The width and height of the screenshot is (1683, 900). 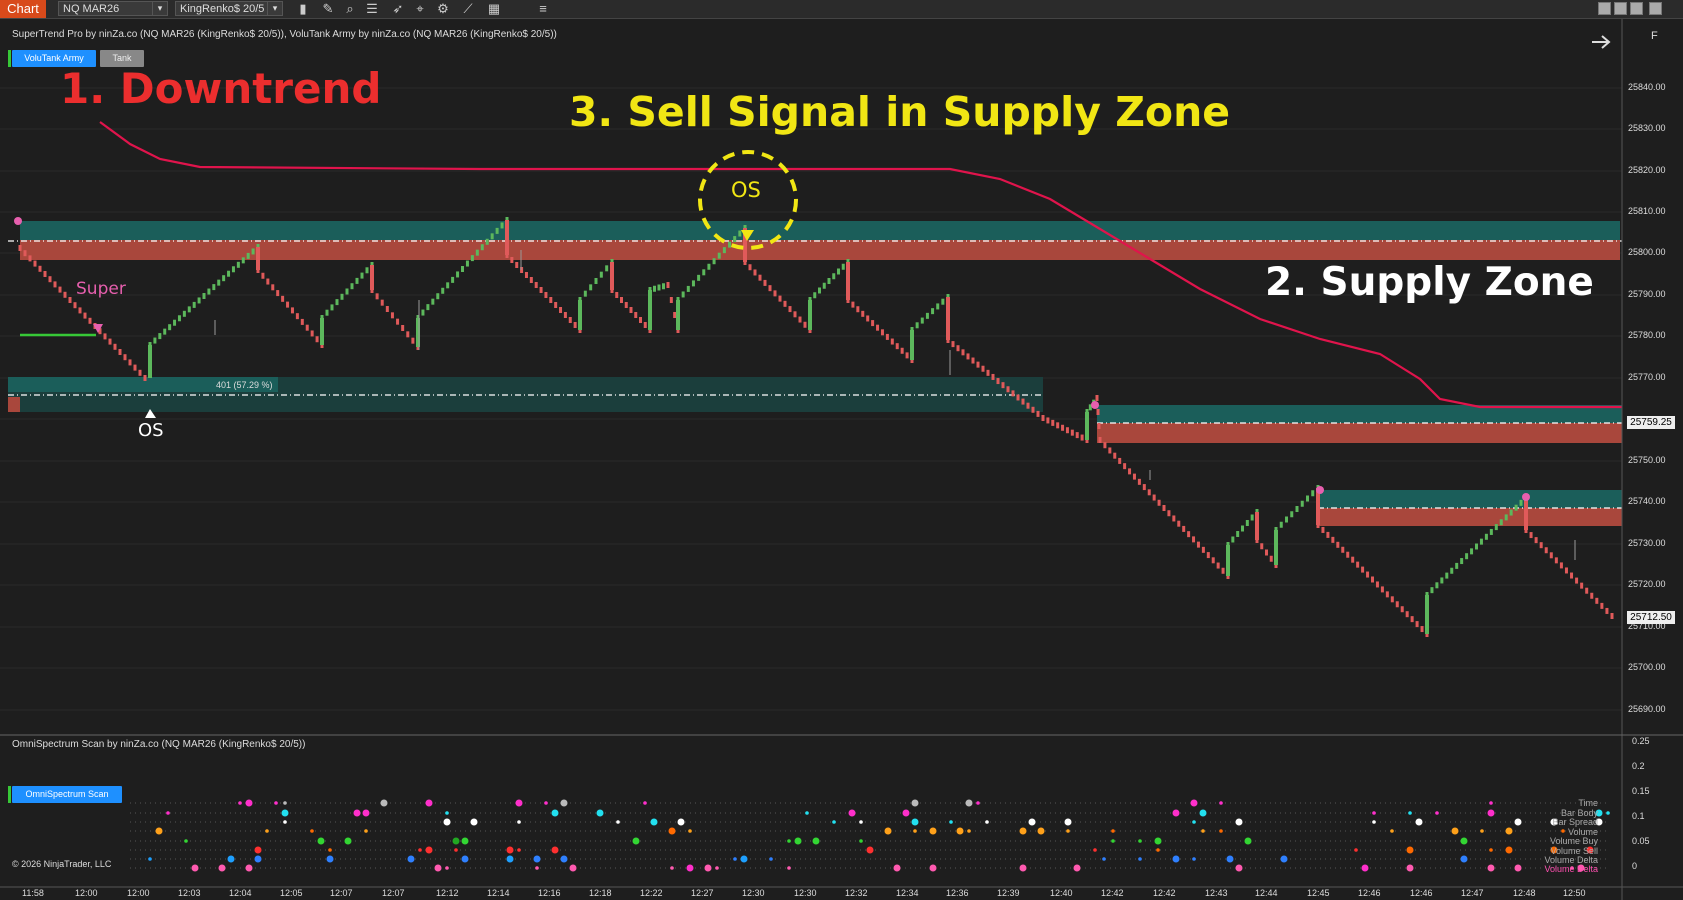 What do you see at coordinates (91, 9) in the screenshot?
I see `instrument-value: NQ MAR26` at bounding box center [91, 9].